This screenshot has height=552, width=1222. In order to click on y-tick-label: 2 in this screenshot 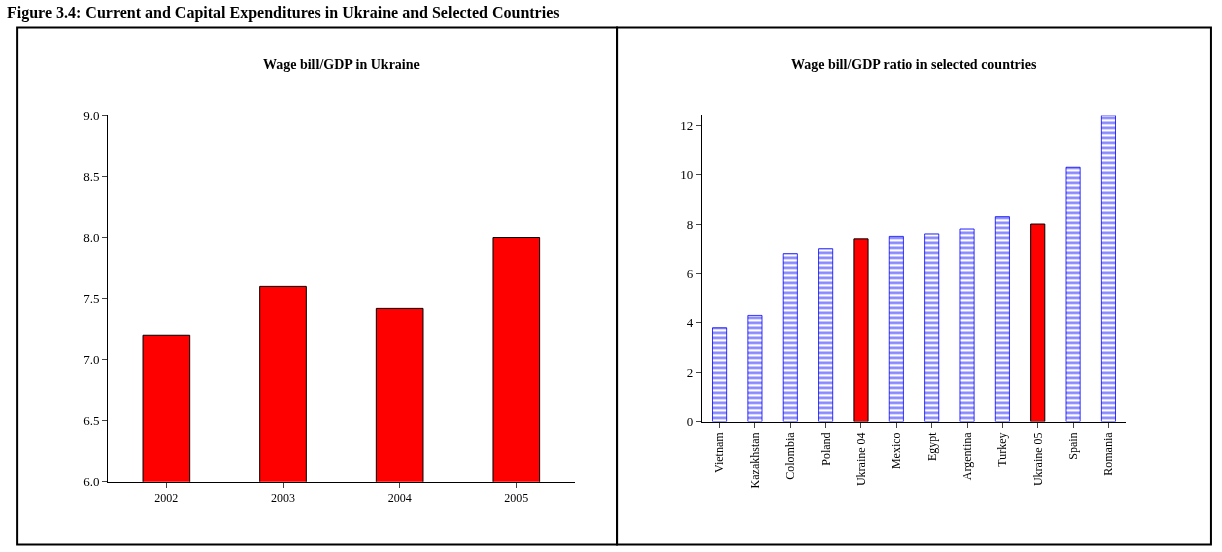, I will do `click(690, 372)`.